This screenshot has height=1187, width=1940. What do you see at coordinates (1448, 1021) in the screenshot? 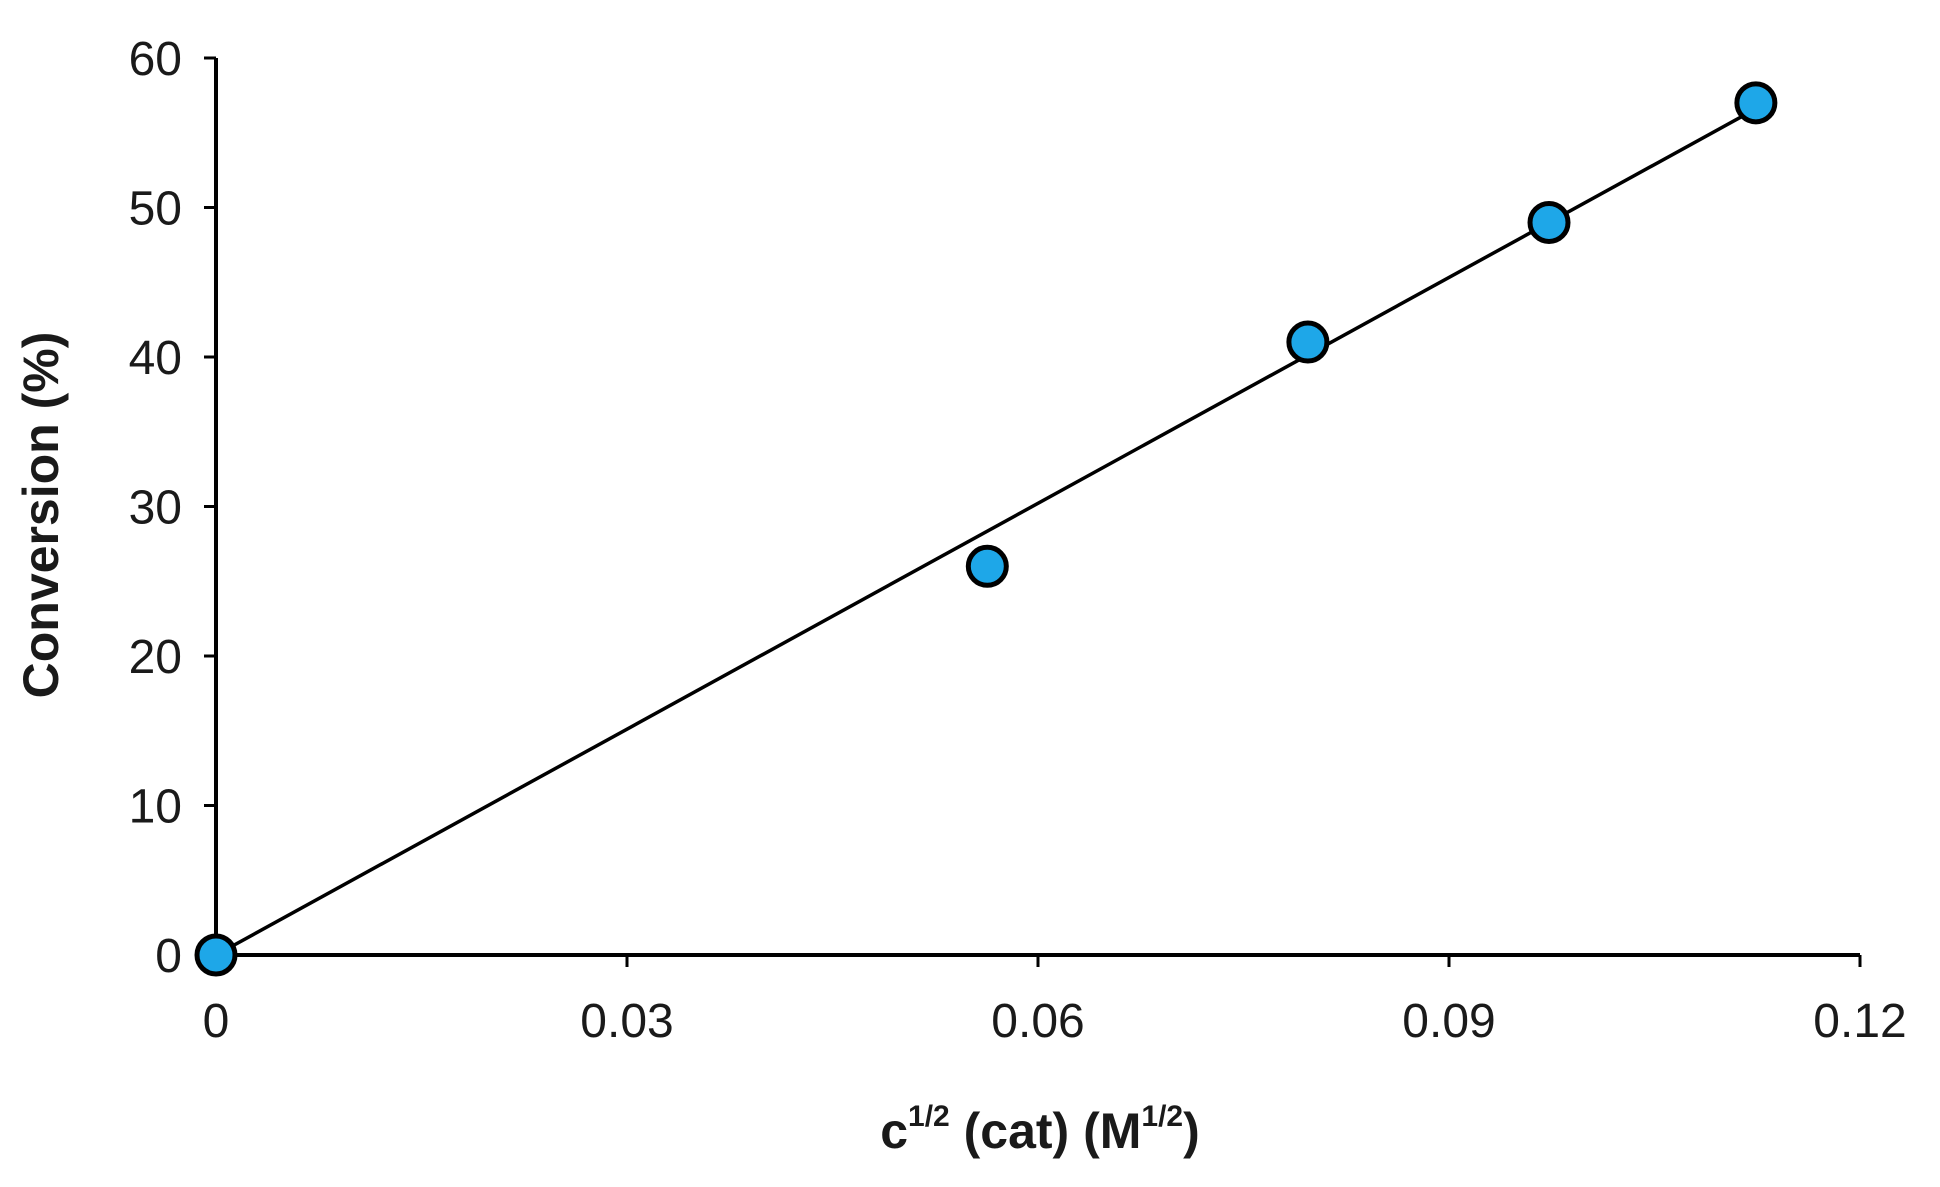
I see `x-tick-label: 0.09` at bounding box center [1448, 1021].